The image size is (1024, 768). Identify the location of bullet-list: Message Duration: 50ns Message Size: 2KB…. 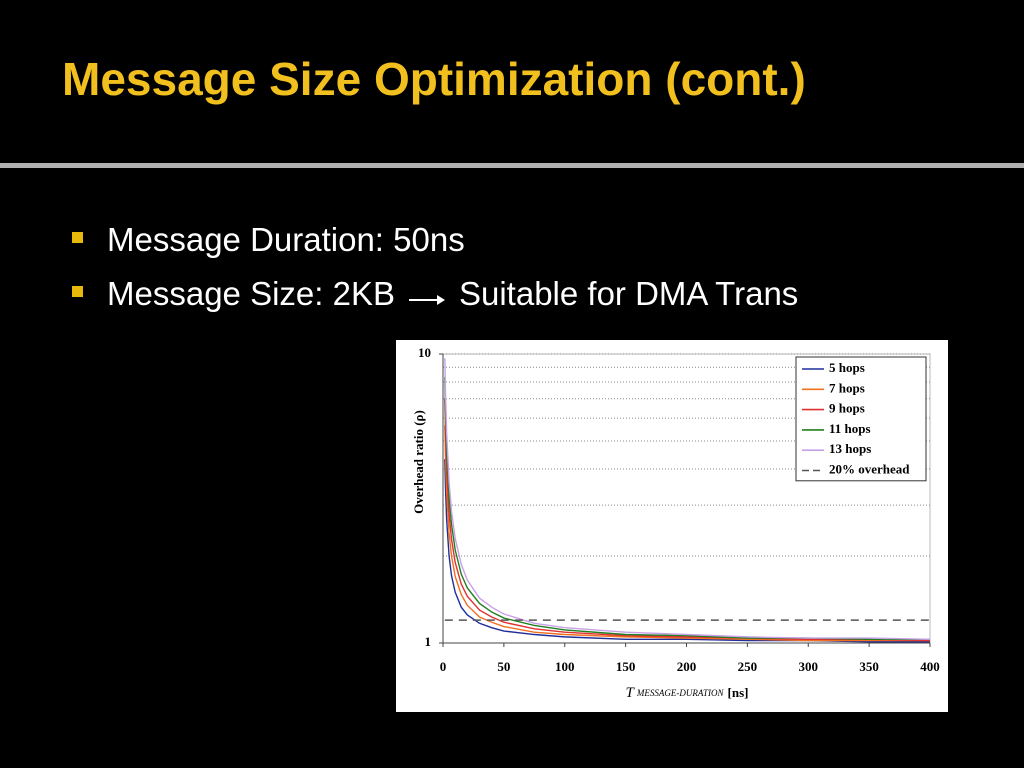
(435, 270).